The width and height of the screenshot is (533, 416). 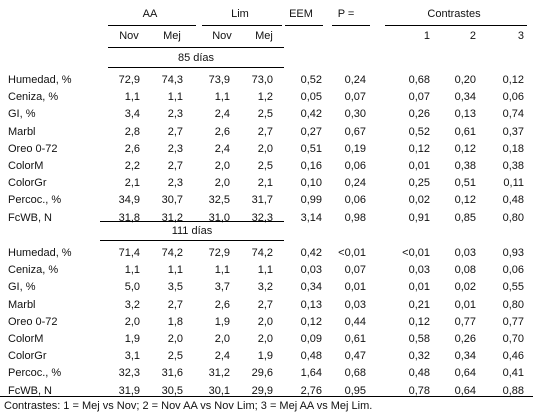 What do you see at coordinates (465, 166) in the screenshot?
I see `cell-contrast-2: 0,38` at bounding box center [465, 166].